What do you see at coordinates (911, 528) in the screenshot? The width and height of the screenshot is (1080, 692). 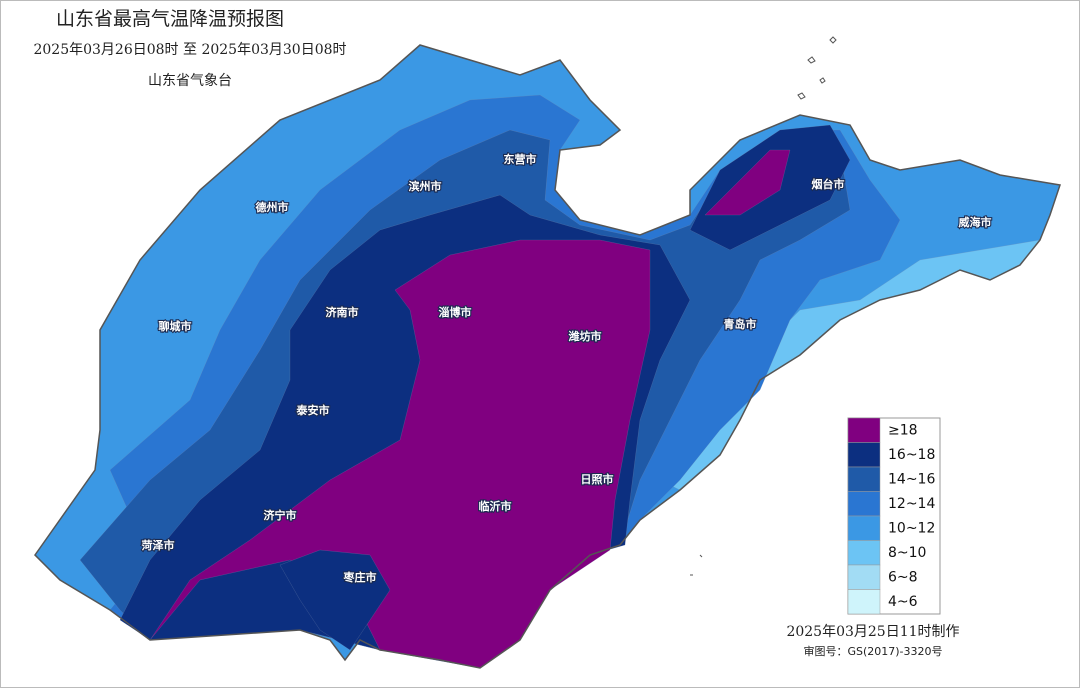 I see `legend-label: 10~12` at bounding box center [911, 528].